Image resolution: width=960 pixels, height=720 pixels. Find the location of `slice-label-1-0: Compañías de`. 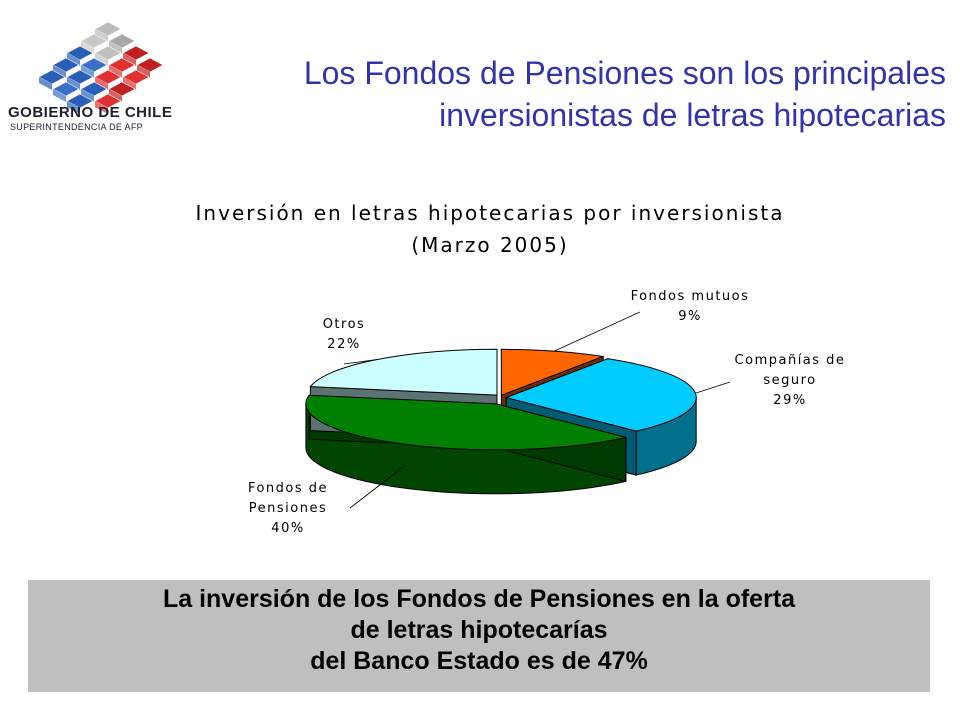

slice-label-1-0: Compañías de is located at coordinates (790, 360).